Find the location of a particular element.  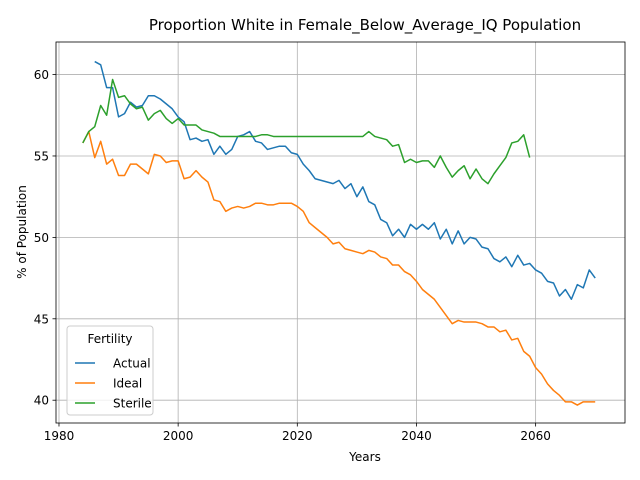

x-tick-label: 1980 is located at coordinates (59, 436).